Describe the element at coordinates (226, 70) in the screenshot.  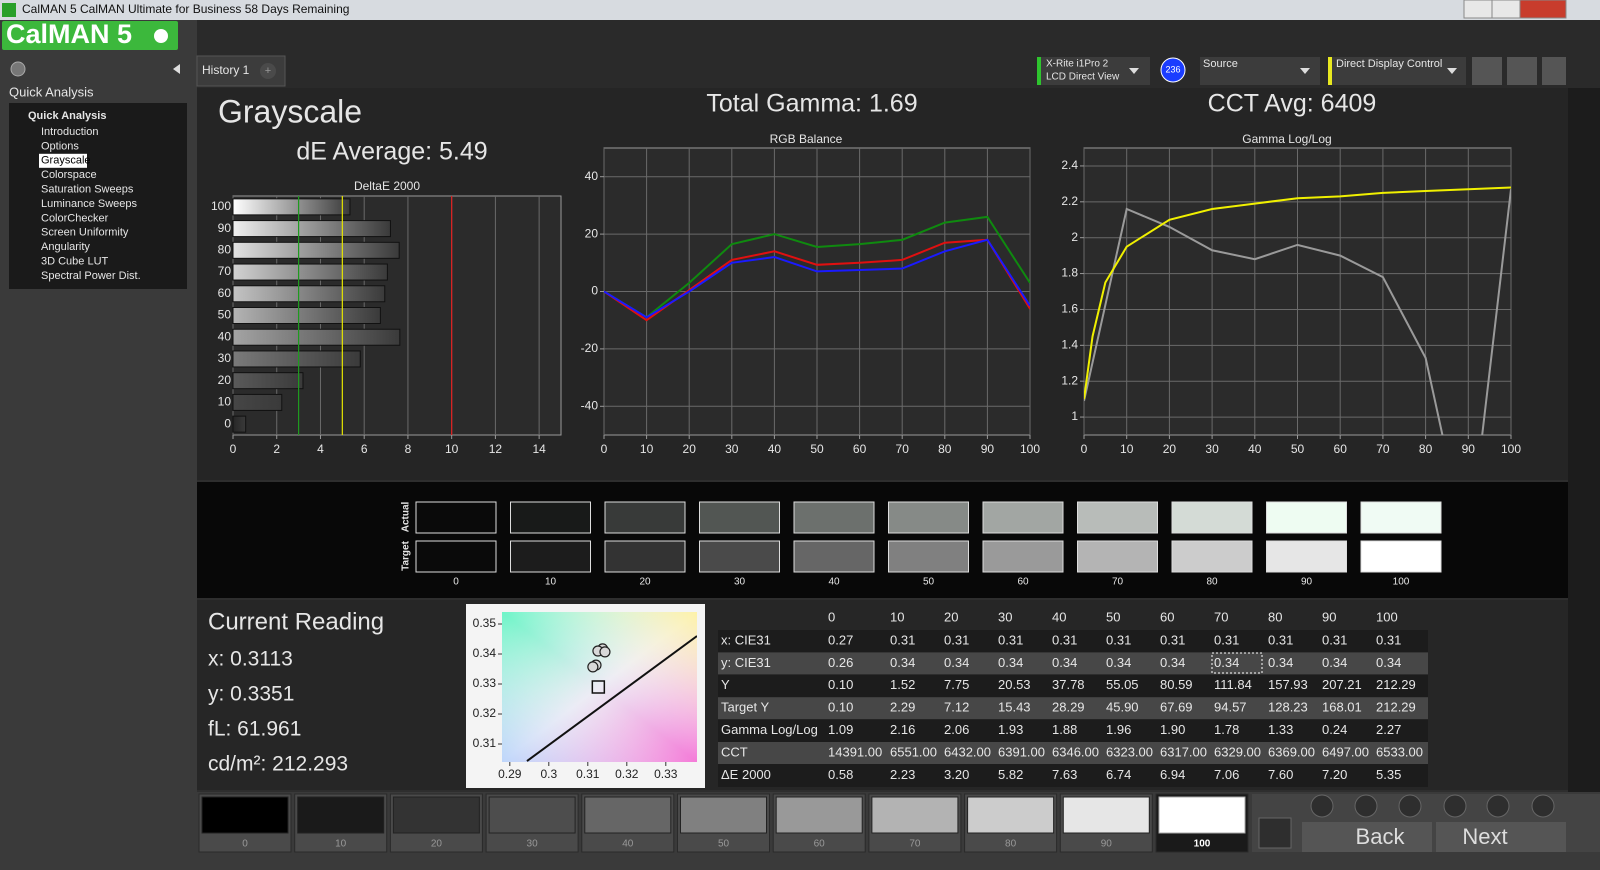
I see `tab-label: History 1` at that location.